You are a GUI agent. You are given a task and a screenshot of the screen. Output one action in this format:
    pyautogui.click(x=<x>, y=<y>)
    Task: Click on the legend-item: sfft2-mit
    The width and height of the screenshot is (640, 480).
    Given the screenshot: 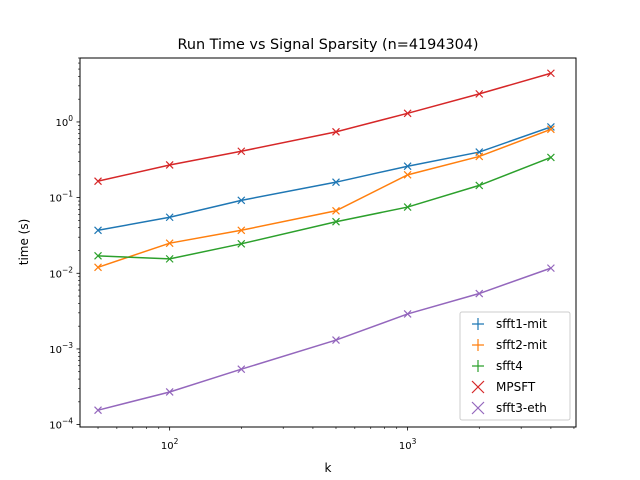 What is the action you would take?
    pyautogui.click(x=509, y=345)
    